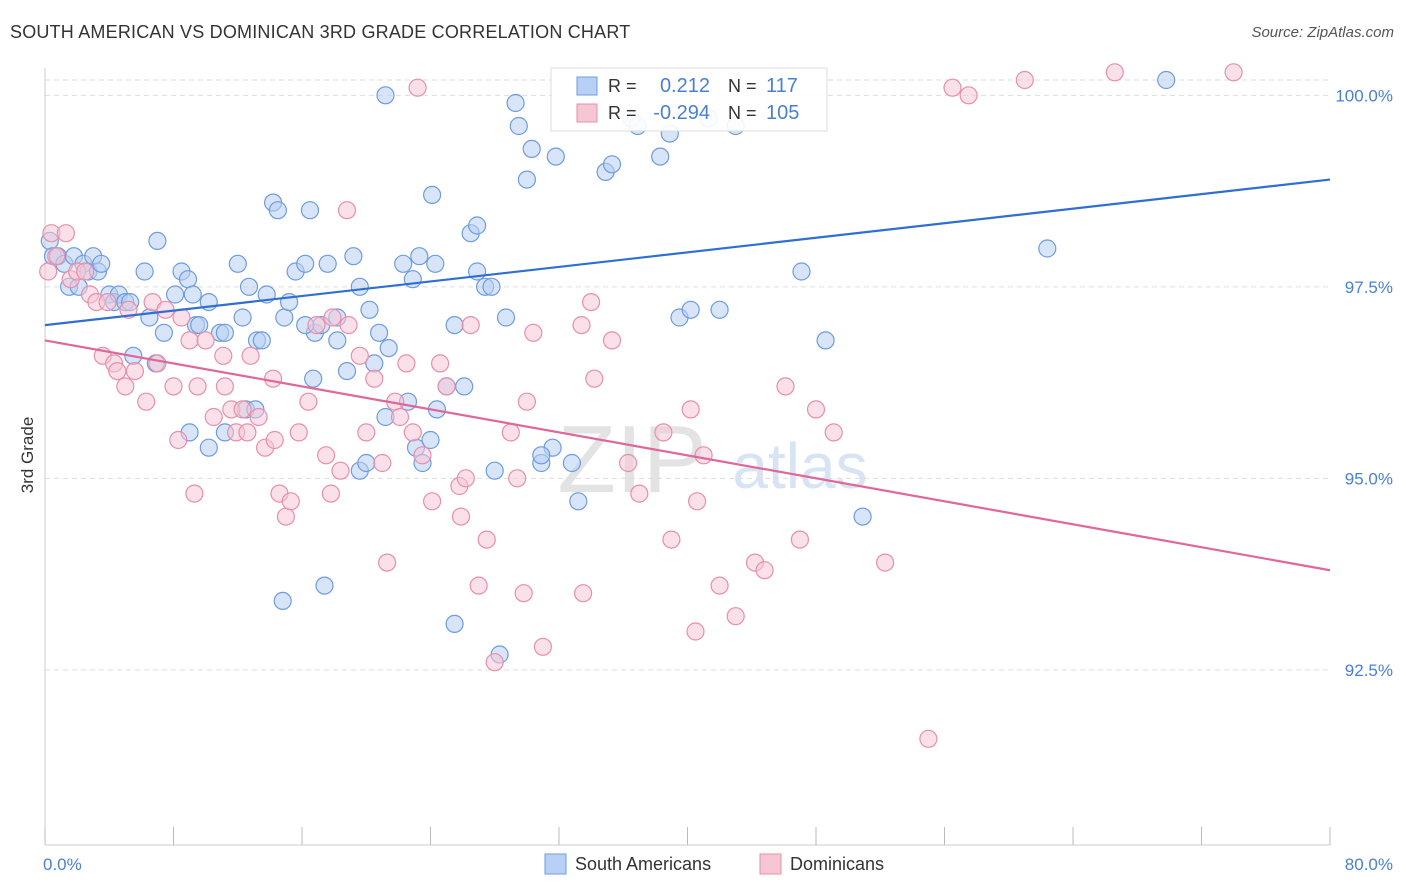 The width and height of the screenshot is (1406, 892). I want to click on x-tick-label-max: 80.0%, so click(1369, 864).